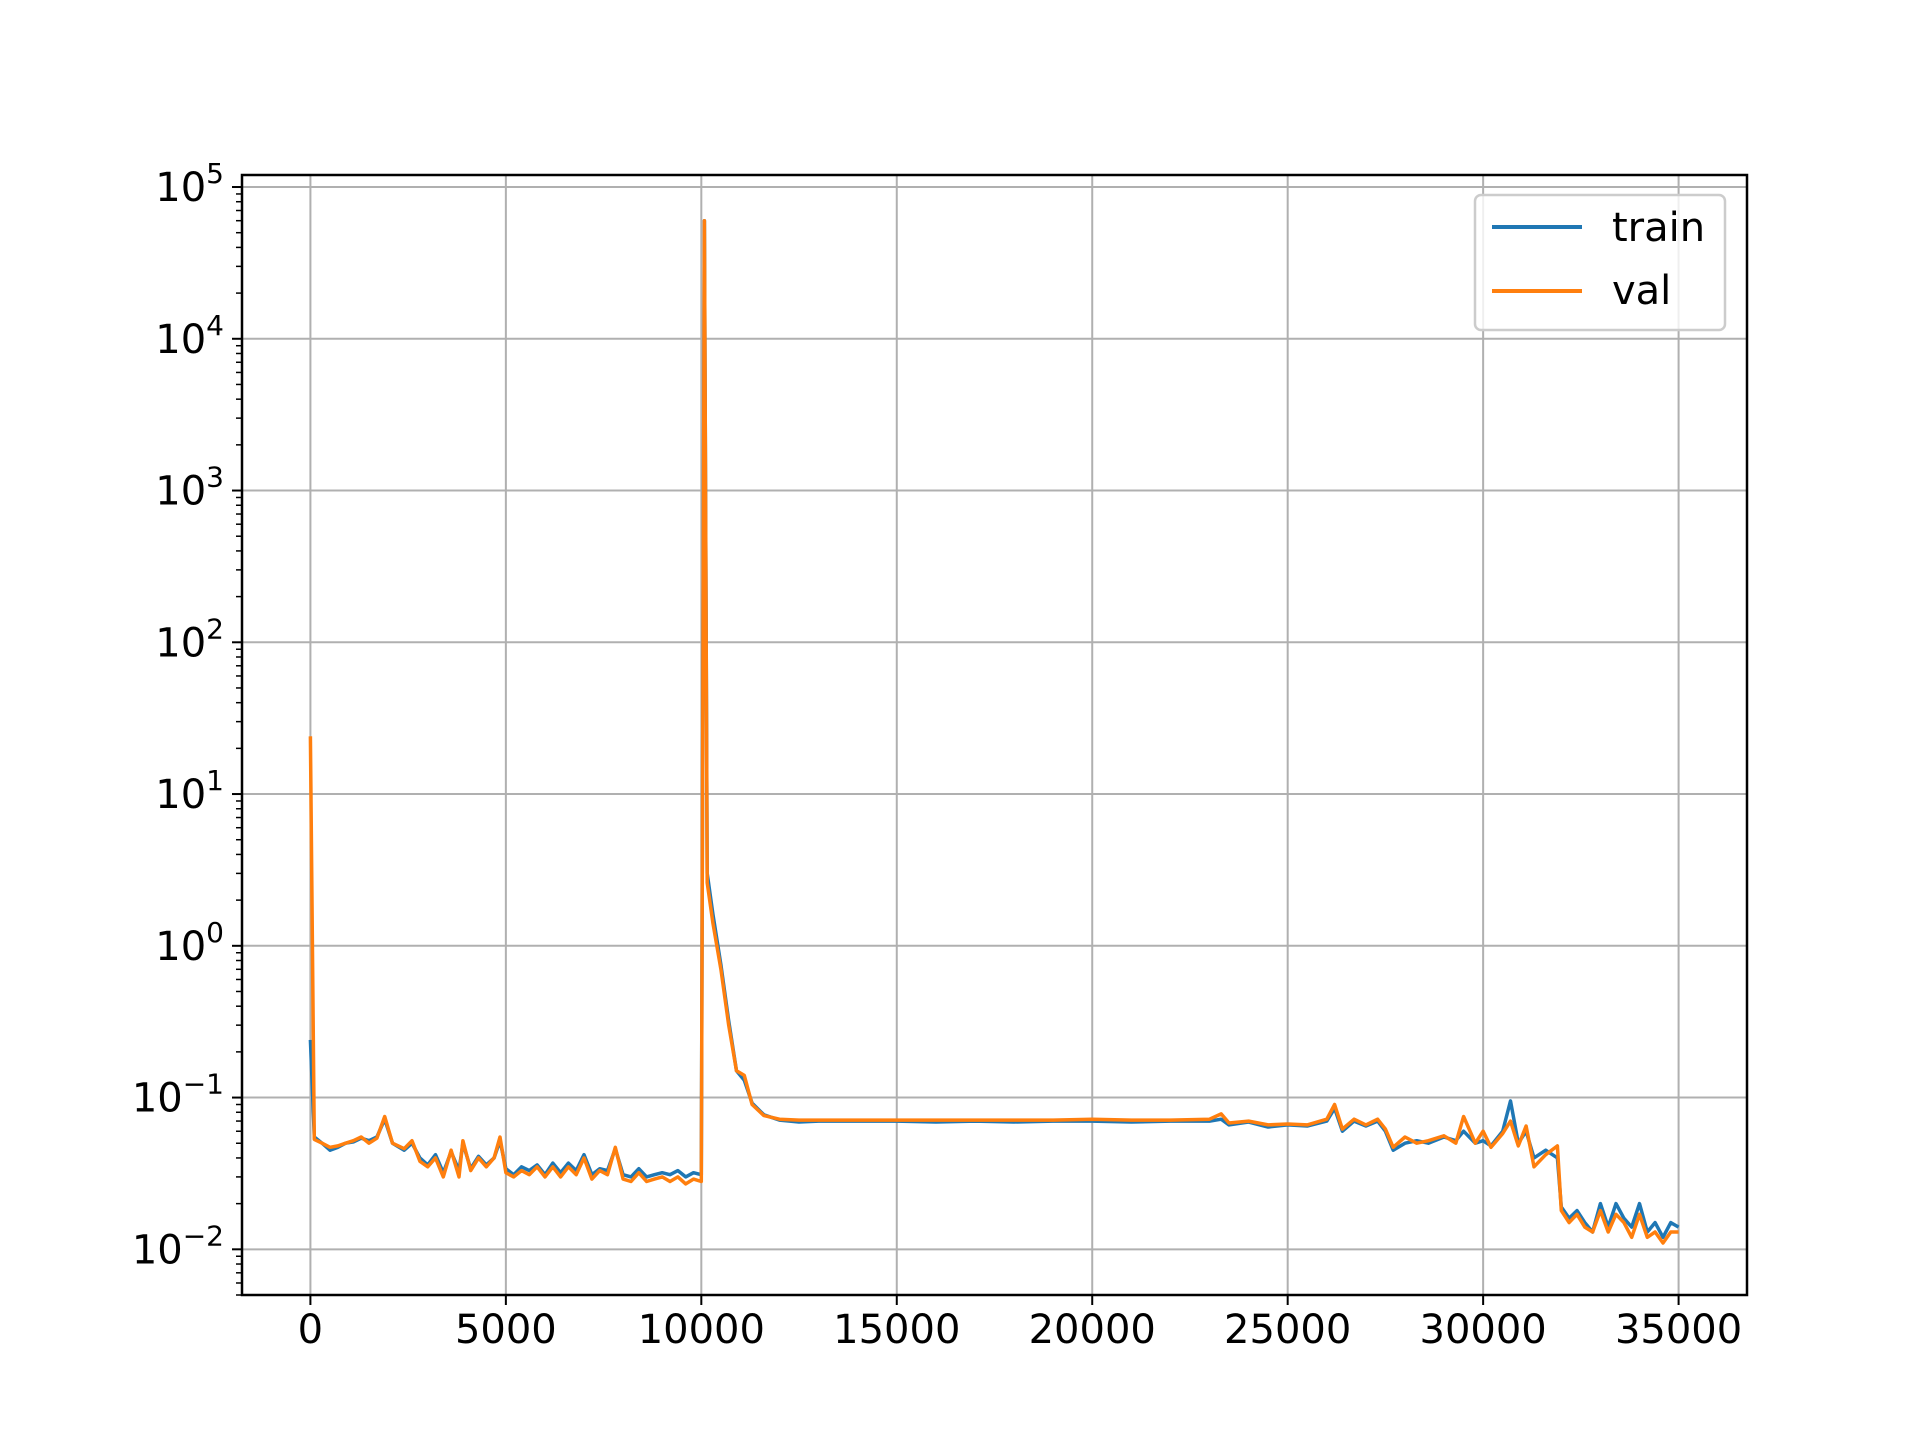 This screenshot has width=1920, height=1440. Describe the element at coordinates (1600, 262) in the screenshot. I see `legend: train val` at that location.